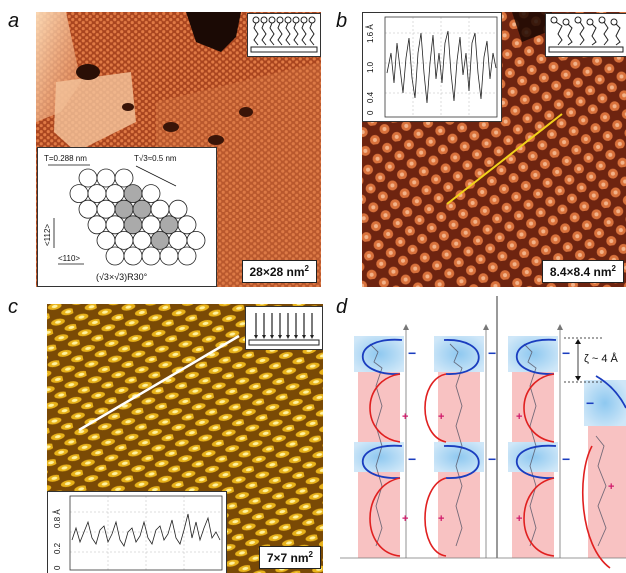 The image size is (626, 573). I want to click on tick-c-0: 0, so click(57, 567).